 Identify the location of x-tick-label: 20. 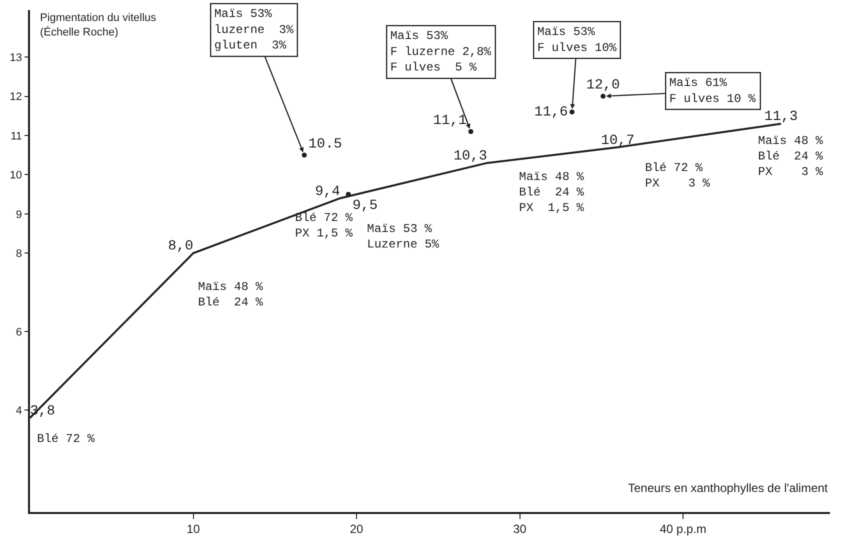
(357, 529).